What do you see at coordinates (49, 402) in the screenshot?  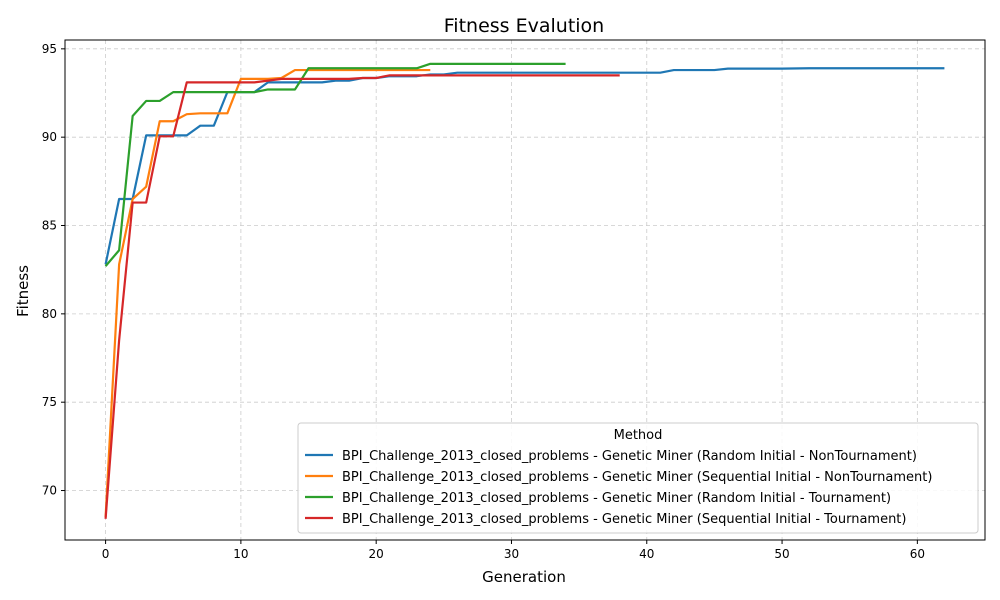 I see `y-tick-label: 75` at bounding box center [49, 402].